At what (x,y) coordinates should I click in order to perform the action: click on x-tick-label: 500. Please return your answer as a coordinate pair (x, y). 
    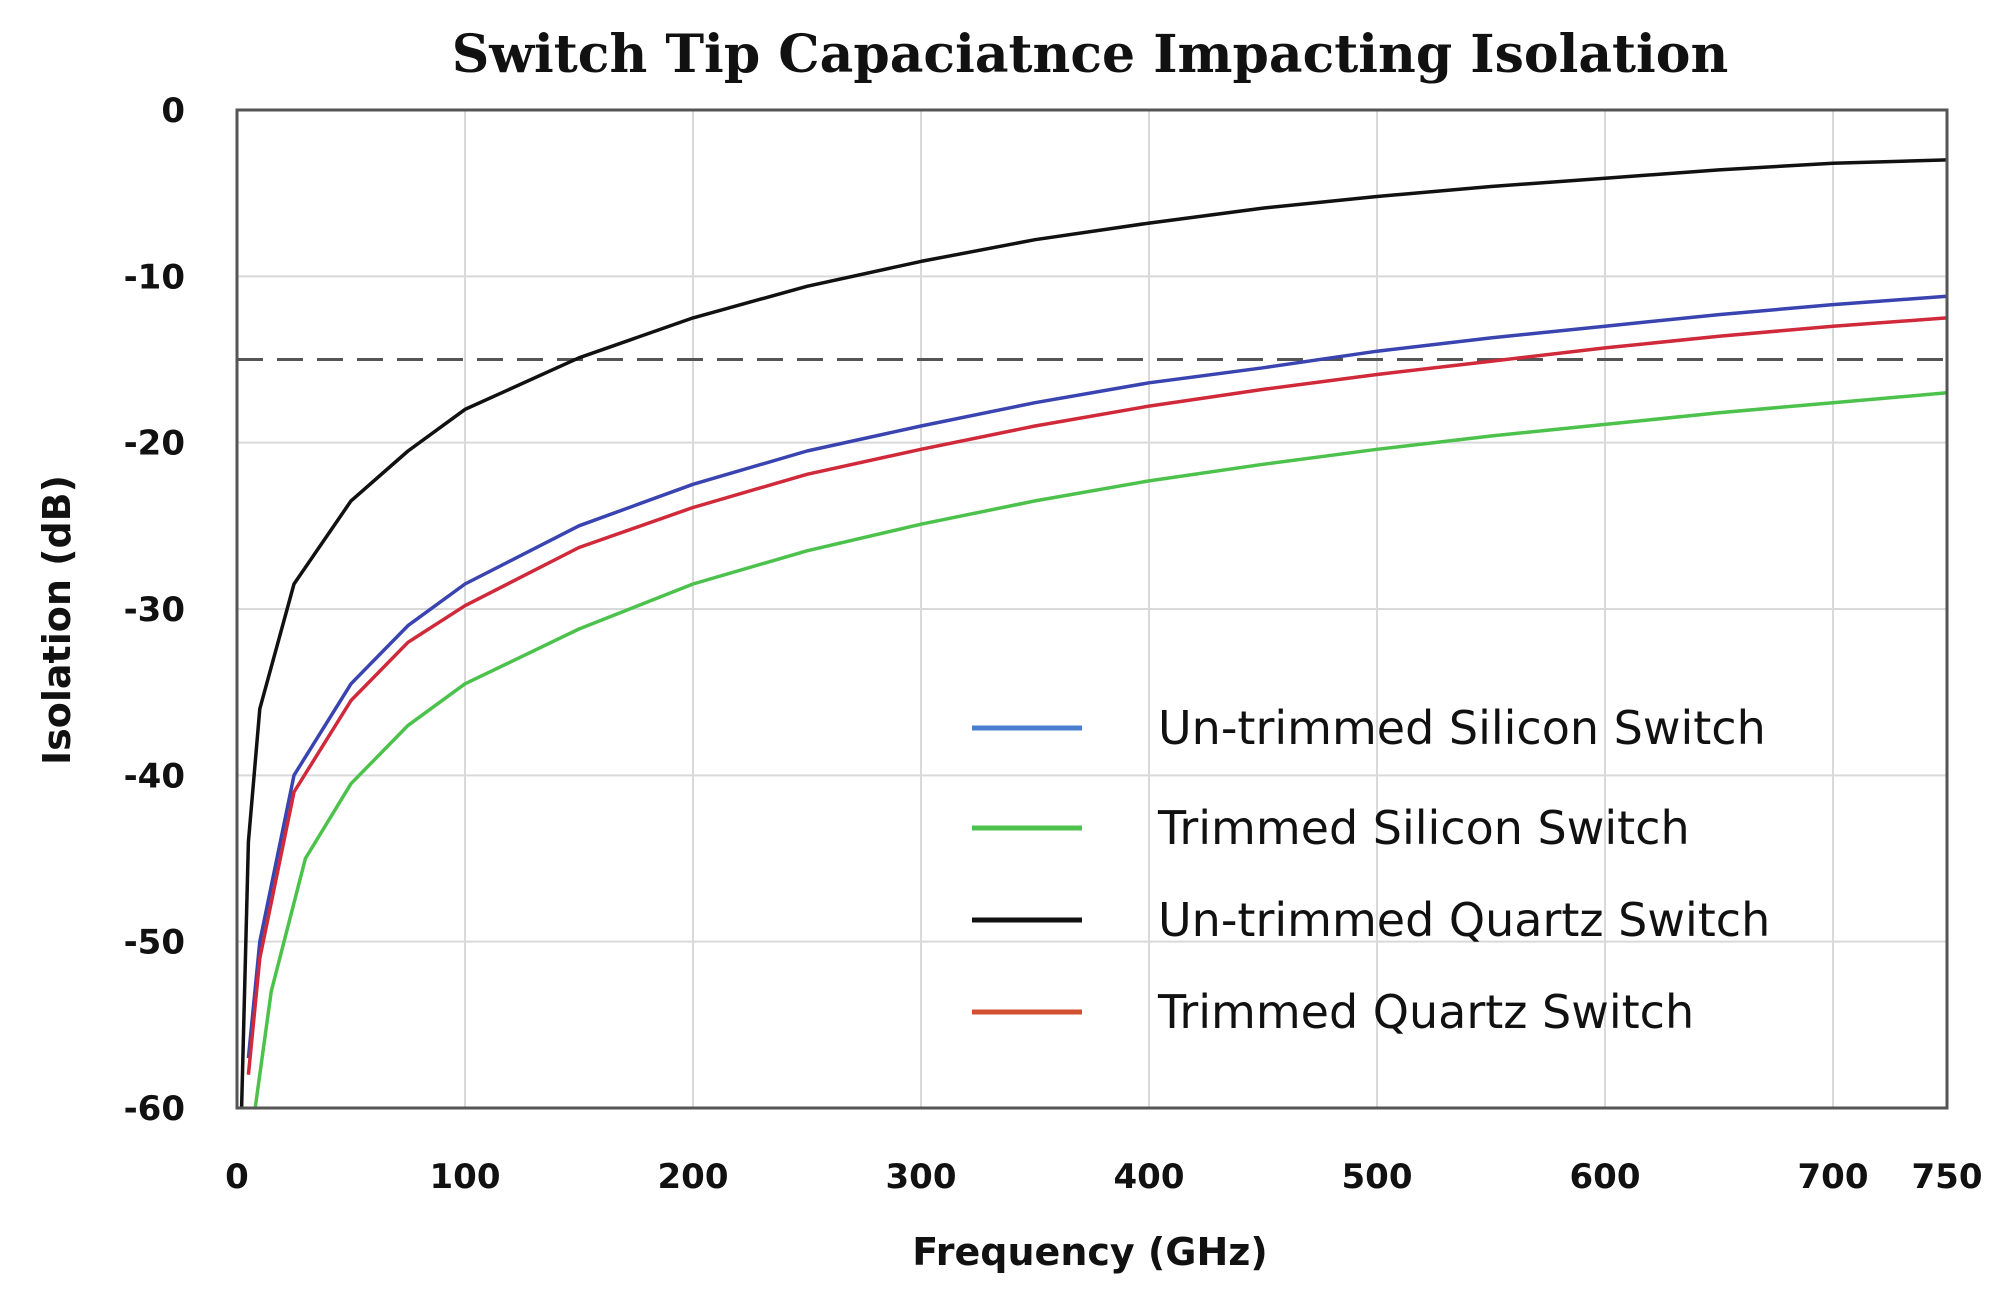
    Looking at the image, I should click on (1377, 1177).